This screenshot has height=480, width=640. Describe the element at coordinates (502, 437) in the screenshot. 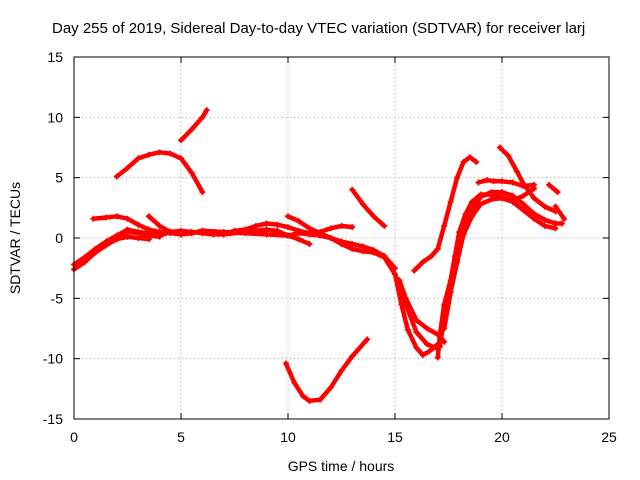

I see `x-tick-label: 20` at that location.